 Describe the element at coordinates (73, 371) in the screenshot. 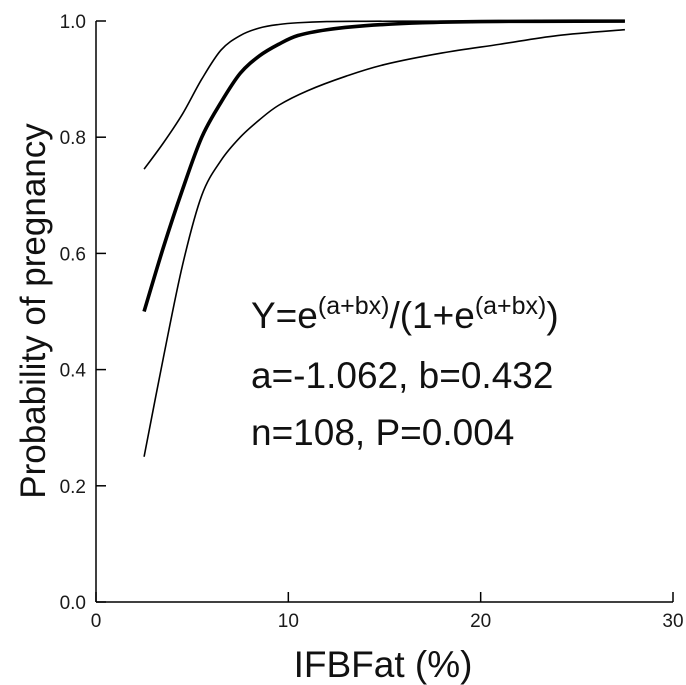

I see `y-tick-label: 0.4` at that location.